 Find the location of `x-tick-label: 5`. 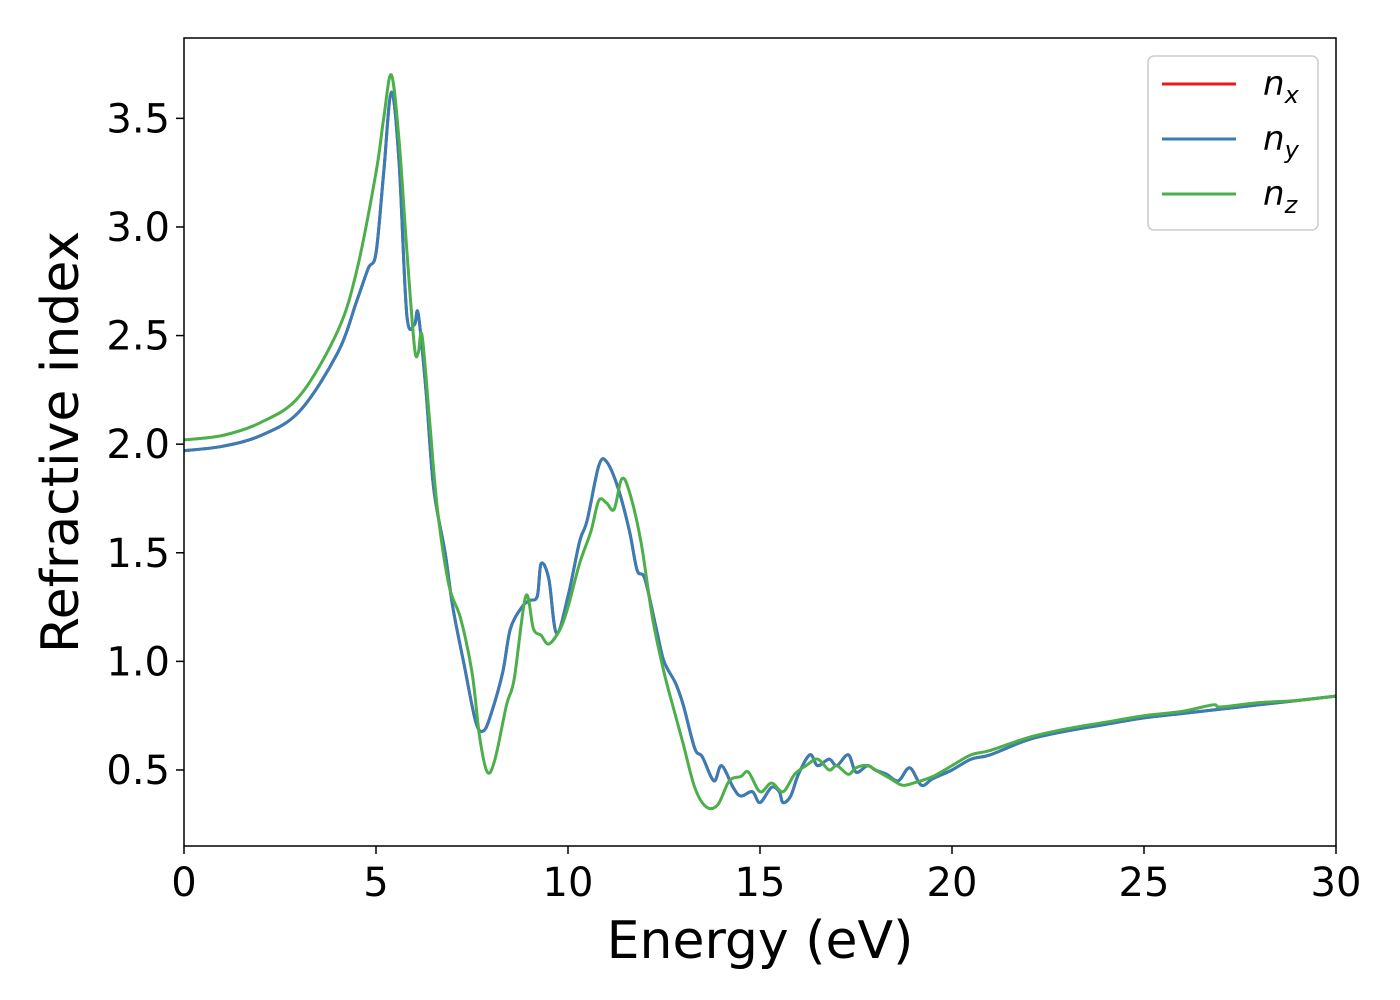

x-tick-label: 5 is located at coordinates (375, 883).